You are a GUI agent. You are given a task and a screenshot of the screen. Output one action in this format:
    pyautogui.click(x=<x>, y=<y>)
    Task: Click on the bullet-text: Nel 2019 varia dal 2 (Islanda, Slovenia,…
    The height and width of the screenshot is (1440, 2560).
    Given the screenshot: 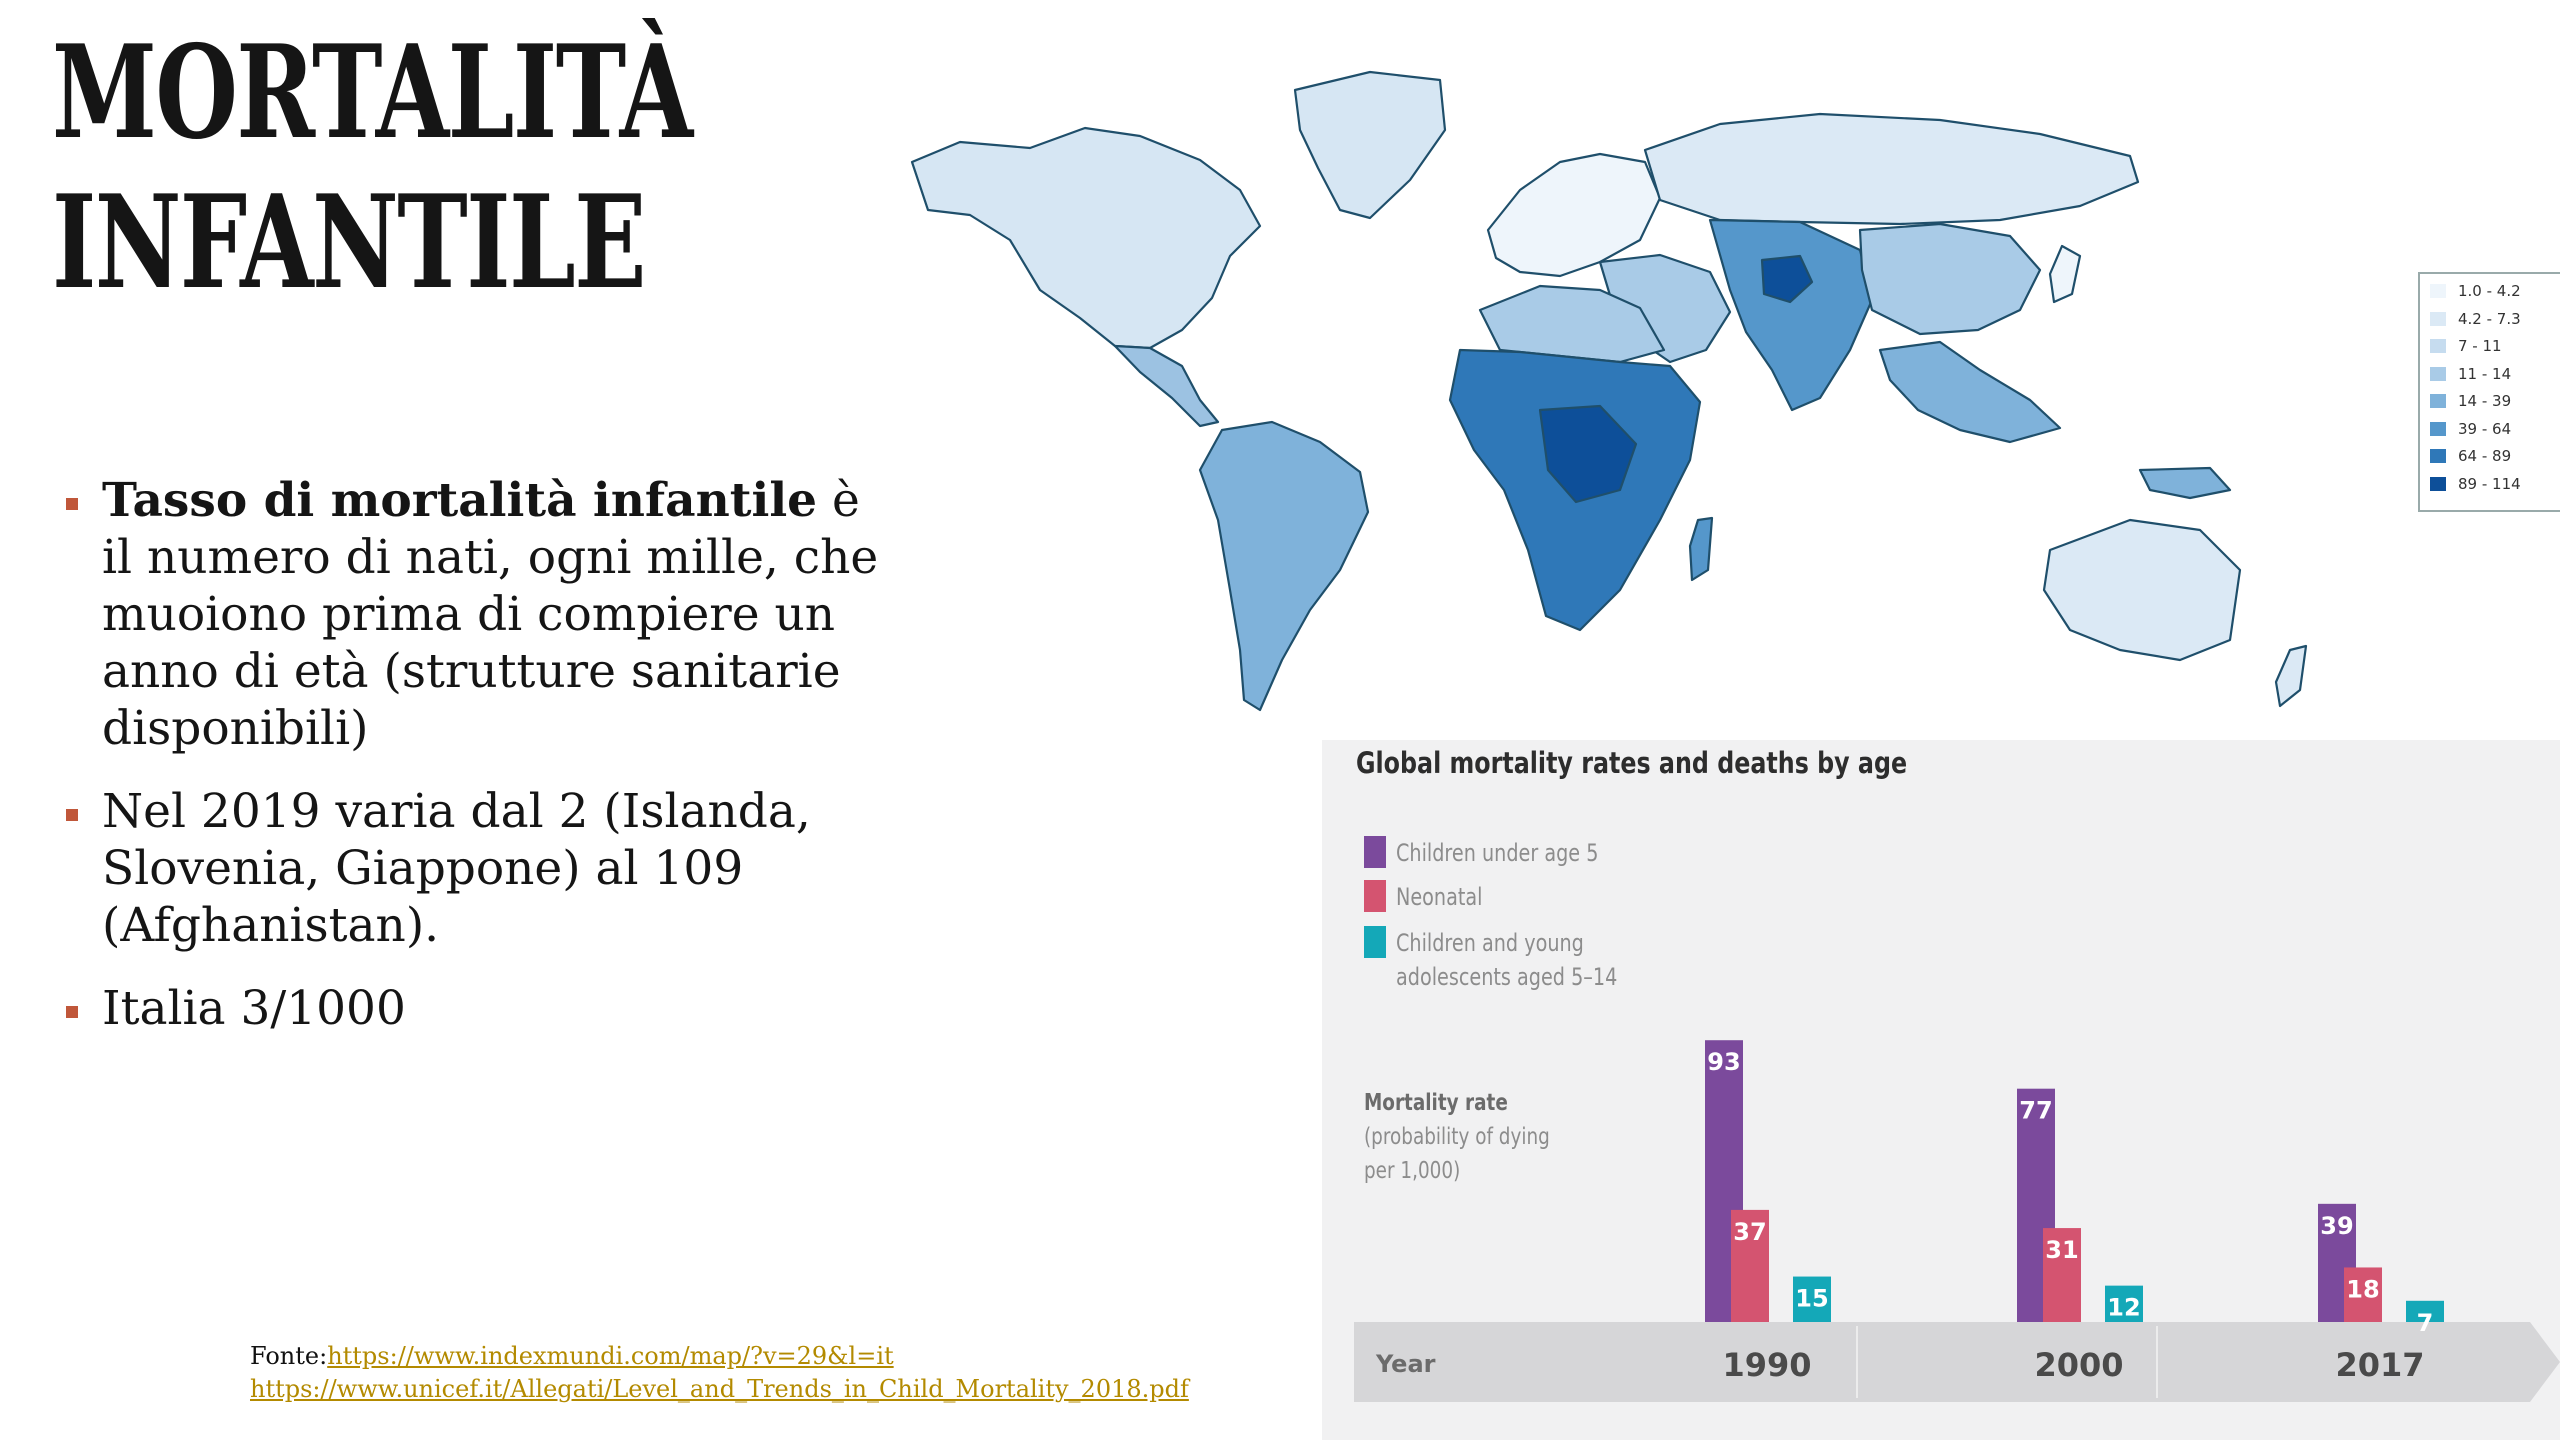 What is the action you would take?
    pyautogui.click(x=456, y=868)
    